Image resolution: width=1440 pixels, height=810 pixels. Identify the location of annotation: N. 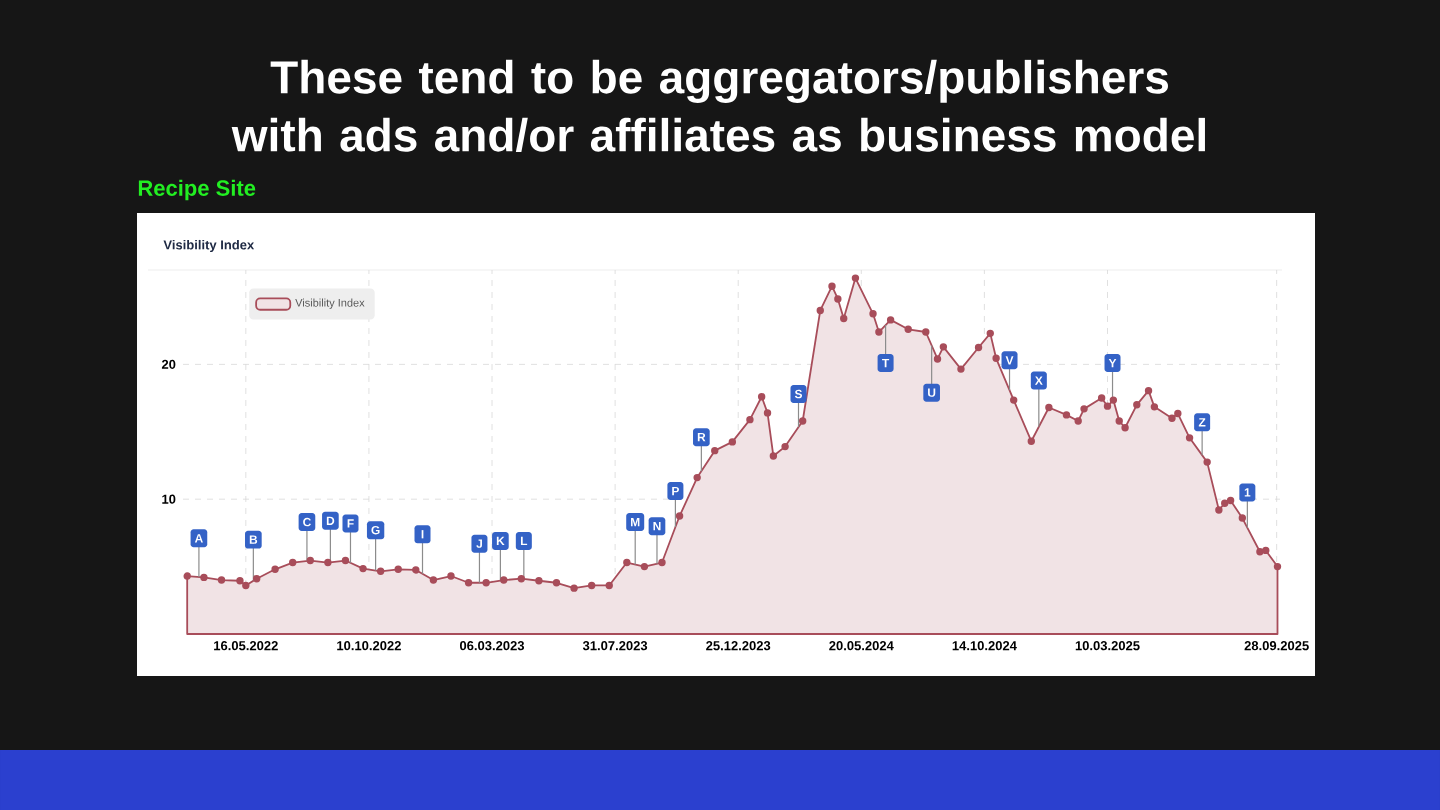
(657, 526).